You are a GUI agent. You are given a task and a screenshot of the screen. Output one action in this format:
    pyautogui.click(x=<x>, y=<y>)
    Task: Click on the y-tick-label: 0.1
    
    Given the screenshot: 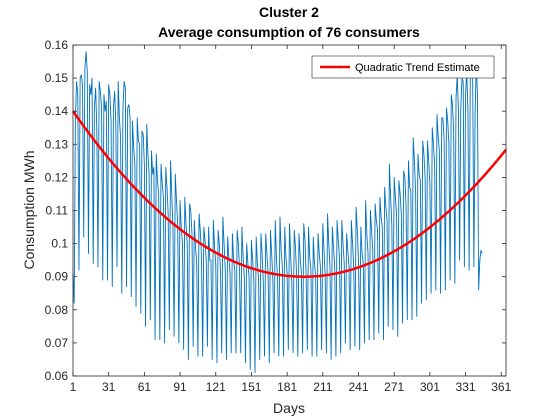 What is the action you would take?
    pyautogui.click(x=59, y=244)
    